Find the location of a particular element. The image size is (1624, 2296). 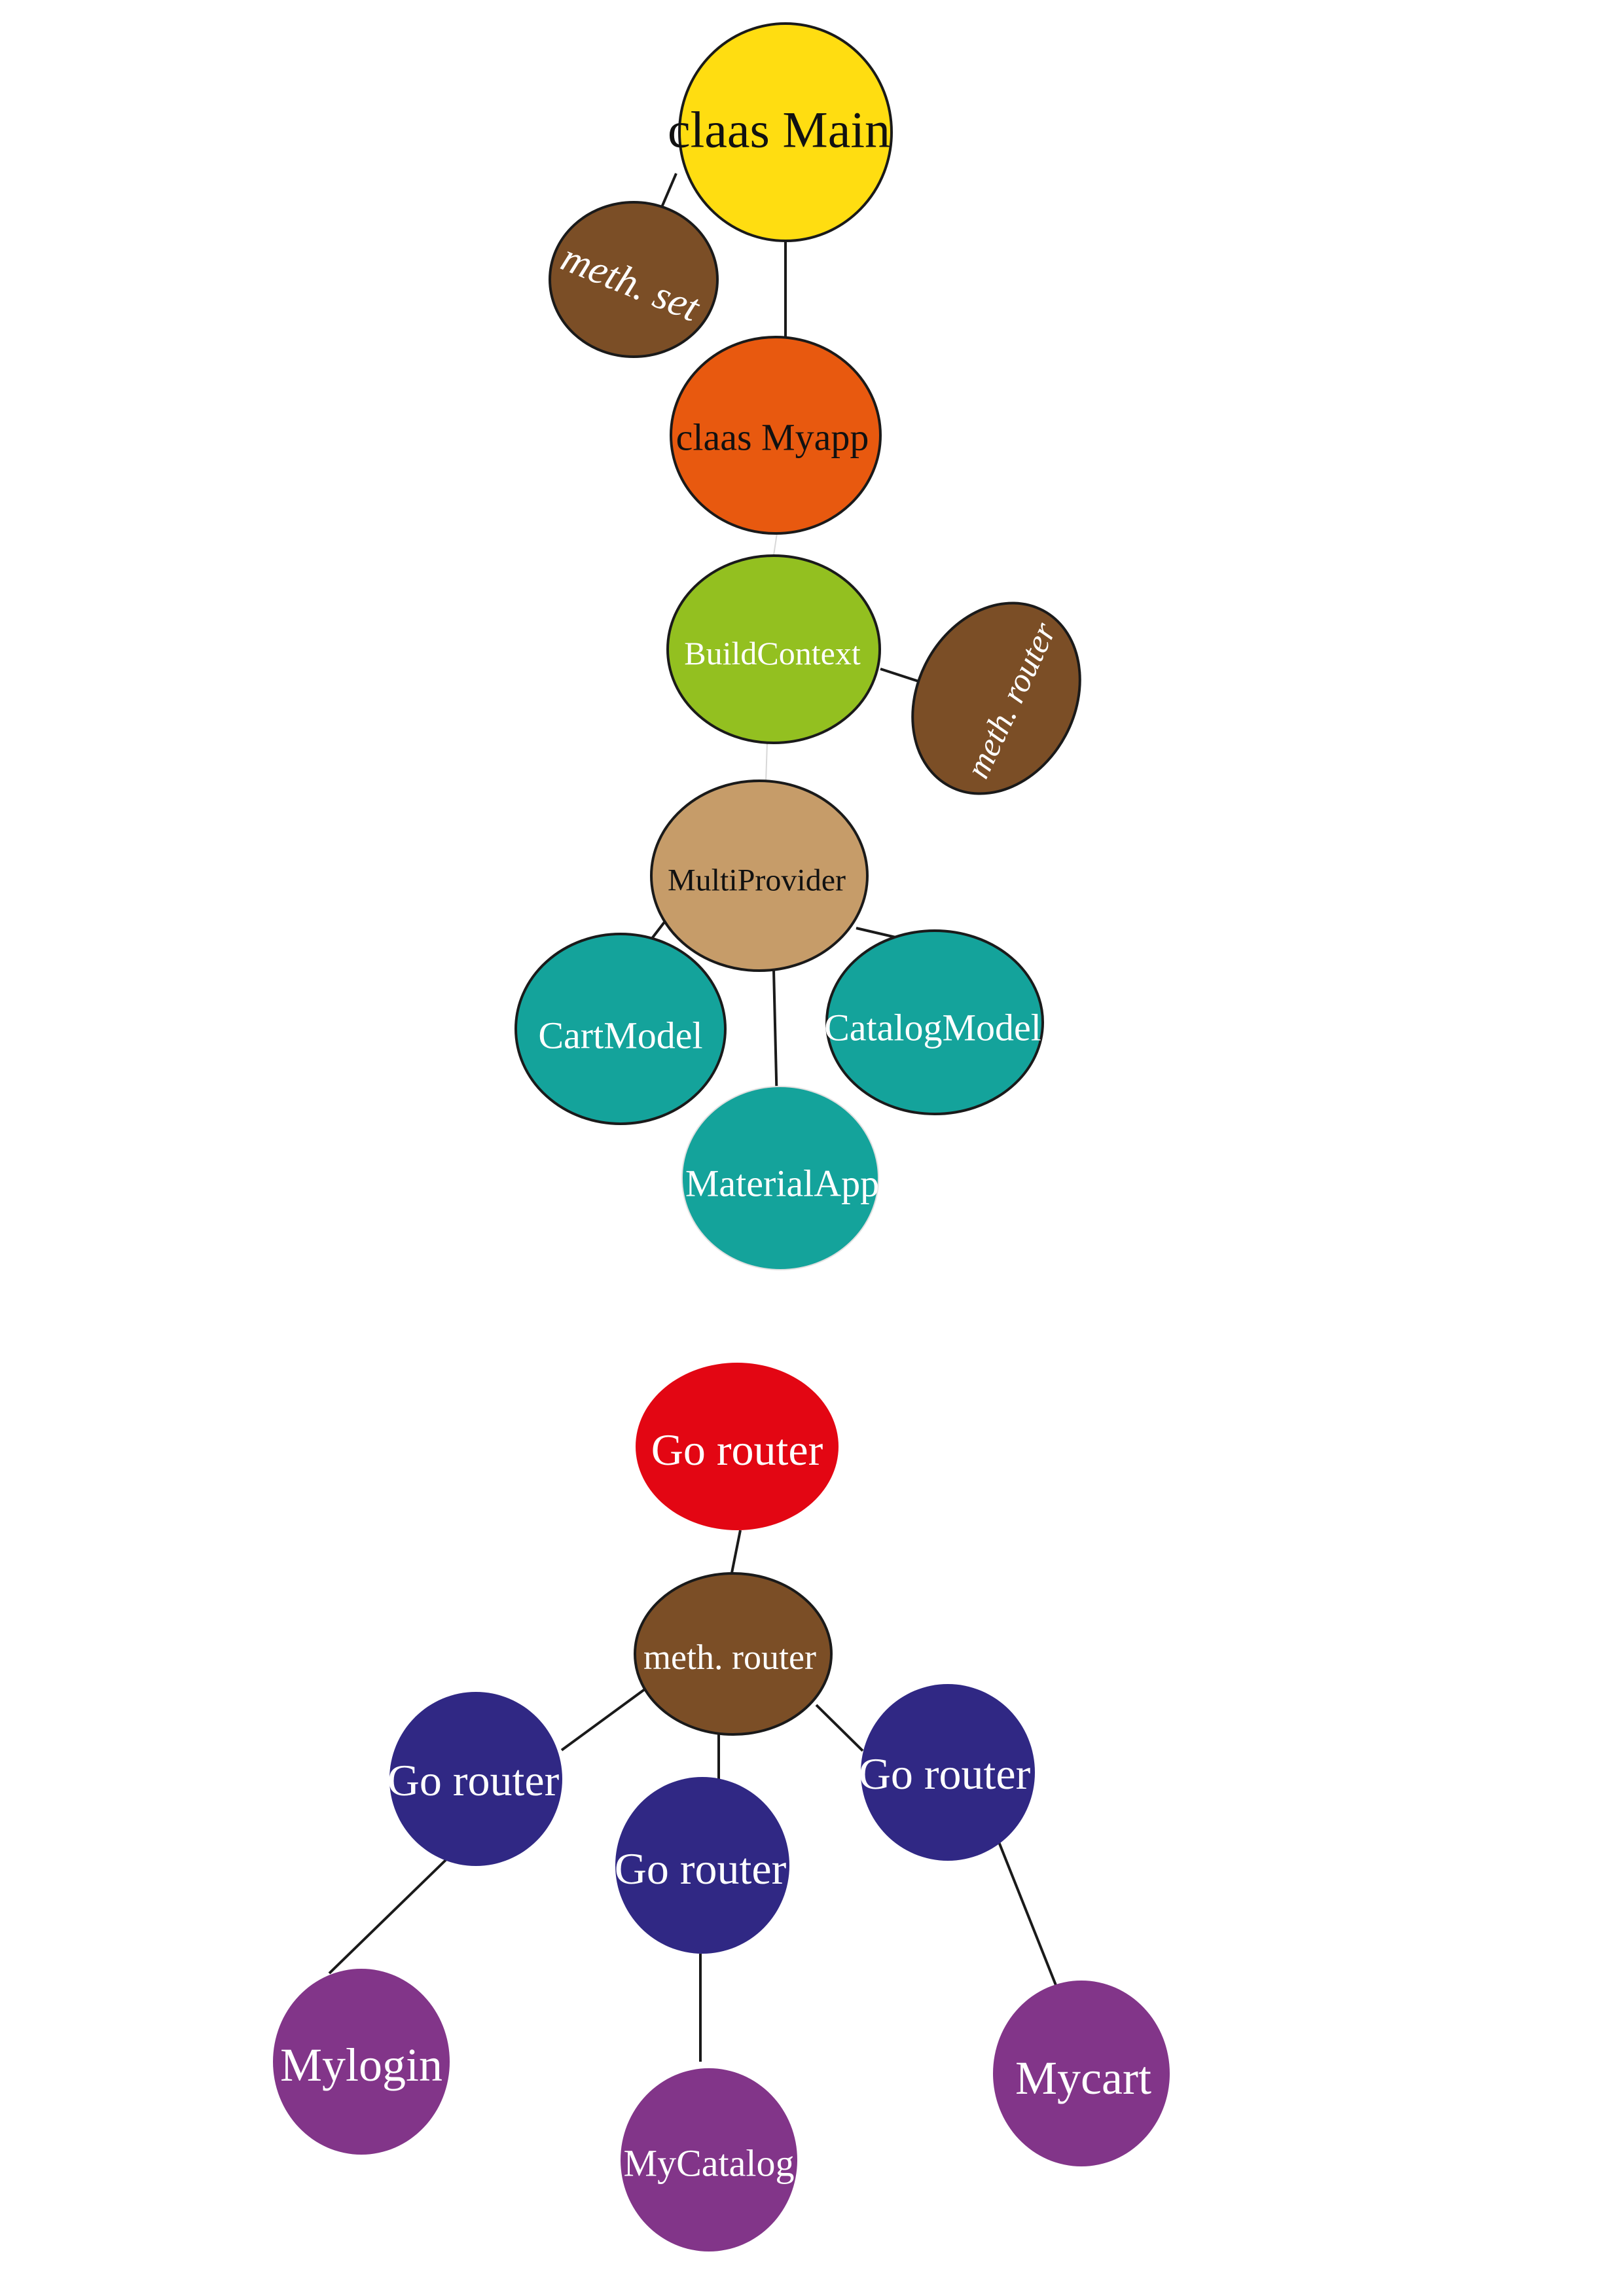

edge-buildcontext-multiprovider is located at coordinates (766, 762).